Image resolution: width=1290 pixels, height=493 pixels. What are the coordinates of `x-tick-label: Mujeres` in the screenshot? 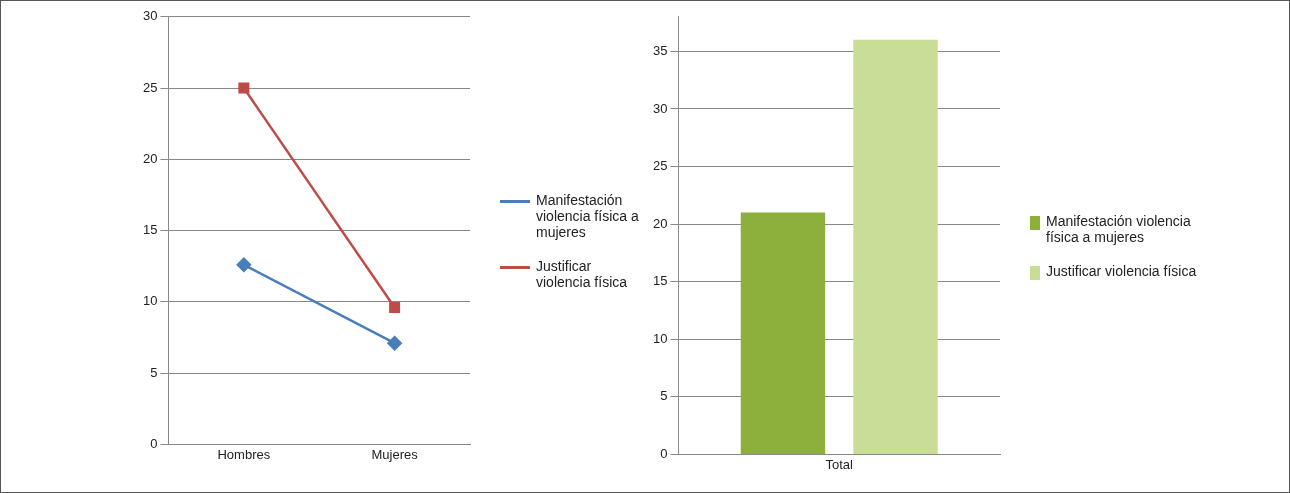 It's located at (395, 454).